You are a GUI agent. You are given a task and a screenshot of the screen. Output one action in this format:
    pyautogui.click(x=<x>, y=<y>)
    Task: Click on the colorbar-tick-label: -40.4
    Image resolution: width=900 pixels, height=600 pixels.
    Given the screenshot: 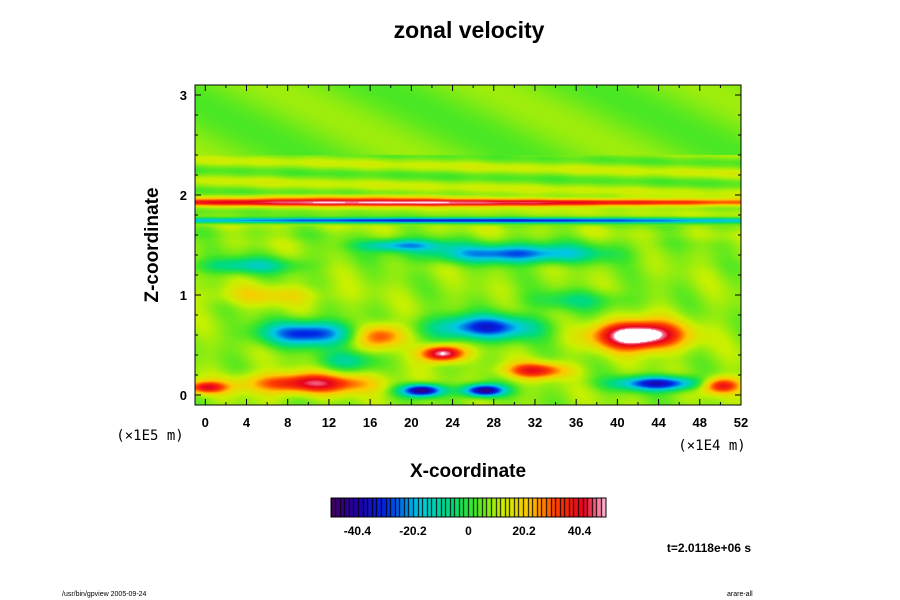 What is the action you would take?
    pyautogui.click(x=358, y=531)
    